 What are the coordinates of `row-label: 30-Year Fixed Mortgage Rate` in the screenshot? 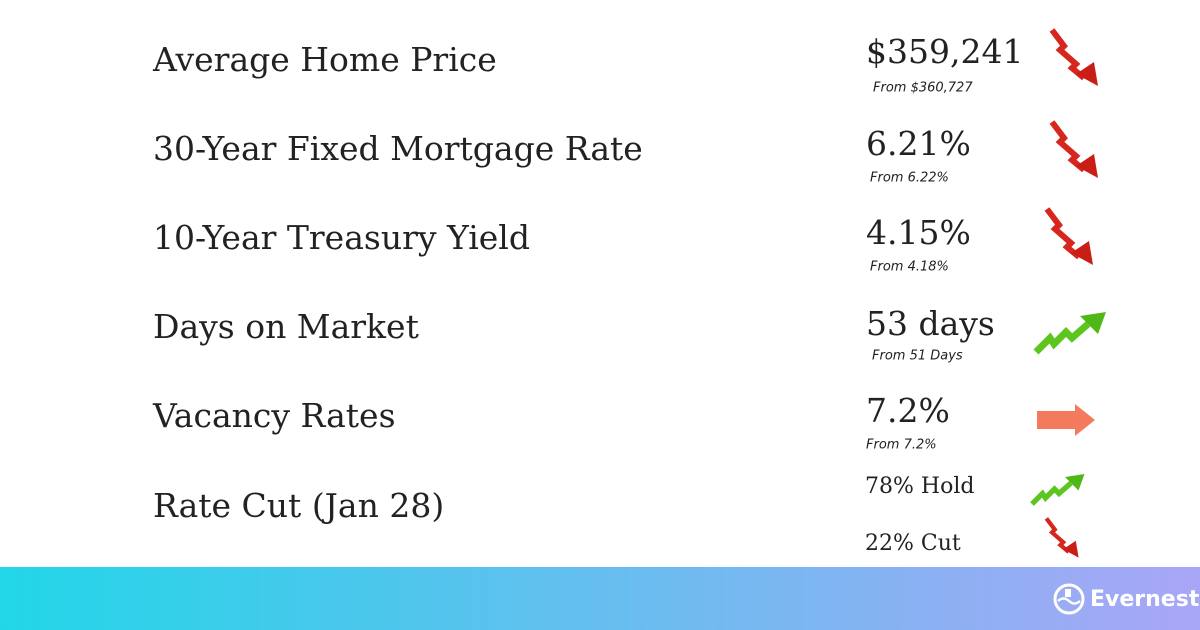 It's located at (398, 148).